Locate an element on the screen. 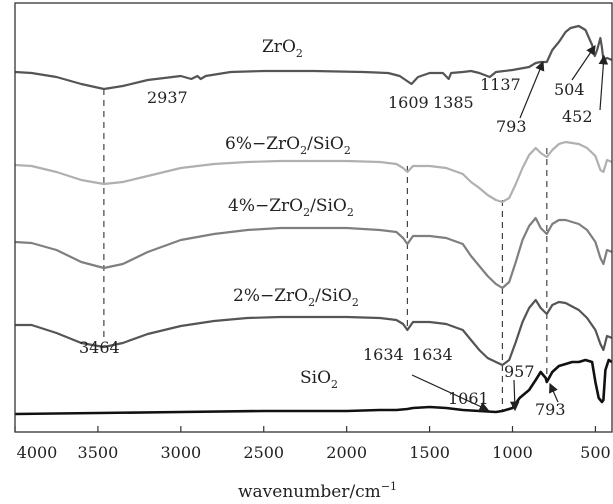 The width and height of the screenshot is (613, 504). annotation-1634-right: 1634 is located at coordinates (432, 354).